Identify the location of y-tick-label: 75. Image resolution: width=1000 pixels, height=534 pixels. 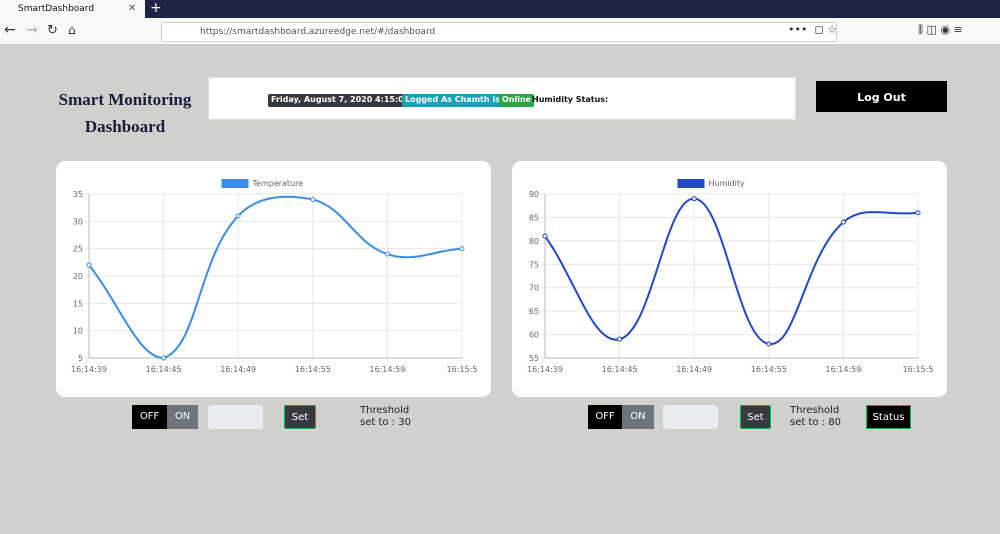
(534, 264).